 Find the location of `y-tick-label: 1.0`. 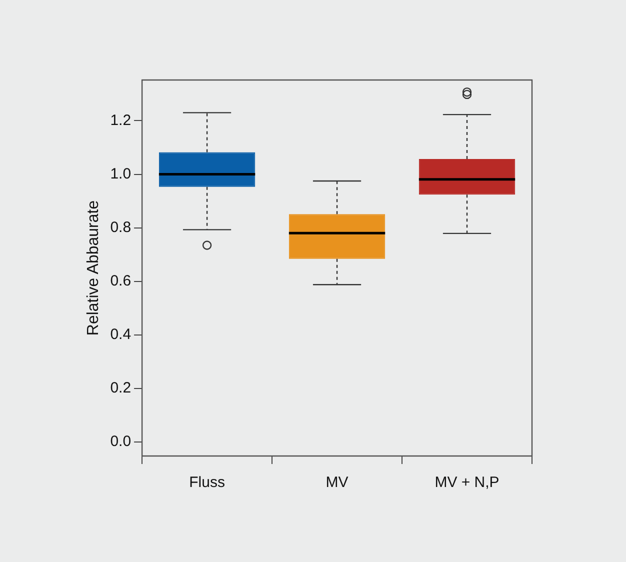

y-tick-label: 1.0 is located at coordinates (121, 173).